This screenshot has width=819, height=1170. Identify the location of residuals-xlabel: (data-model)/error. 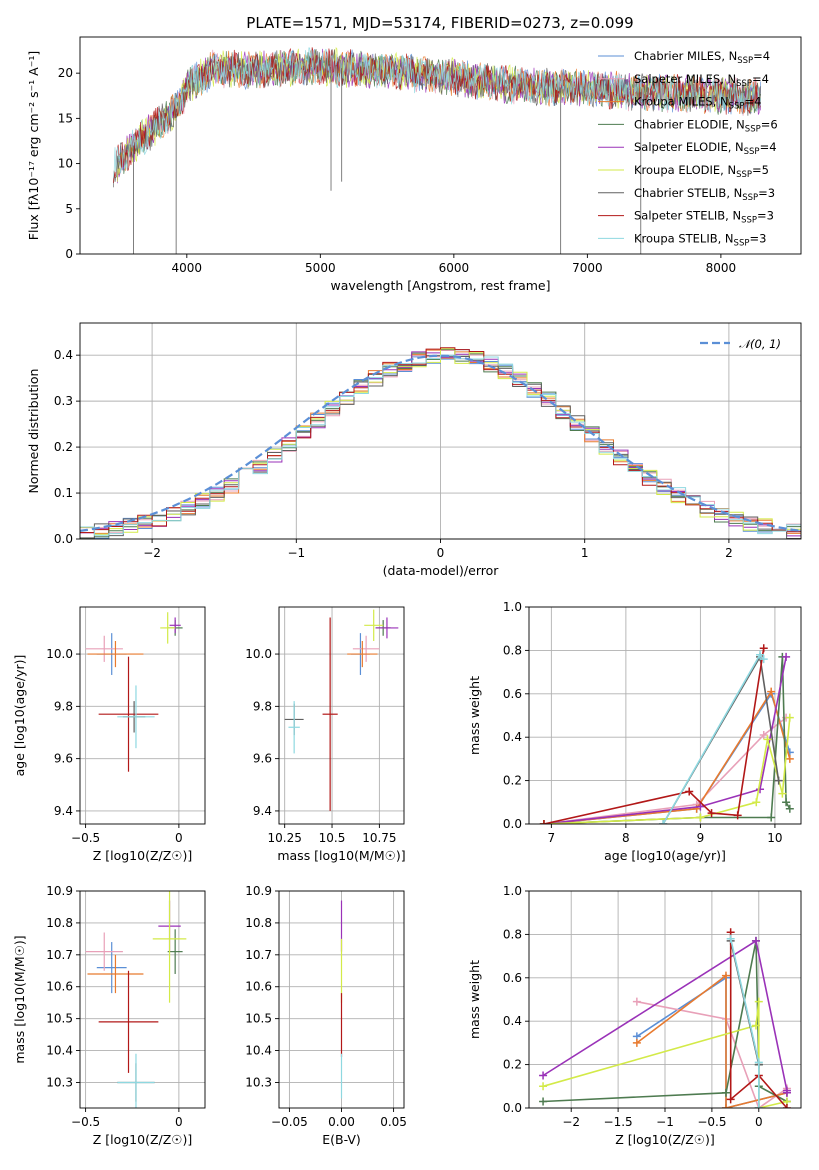
(441, 570).